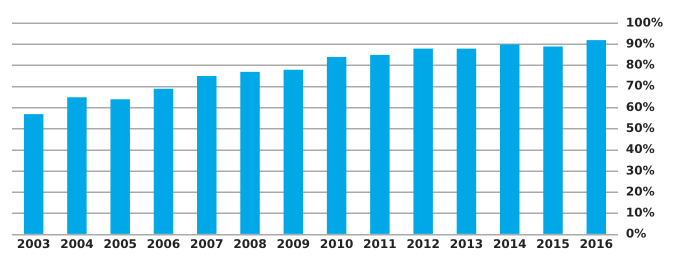 The width and height of the screenshot is (681, 263). What do you see at coordinates (640, 170) in the screenshot?
I see `y-tick-label: 30%` at bounding box center [640, 170].